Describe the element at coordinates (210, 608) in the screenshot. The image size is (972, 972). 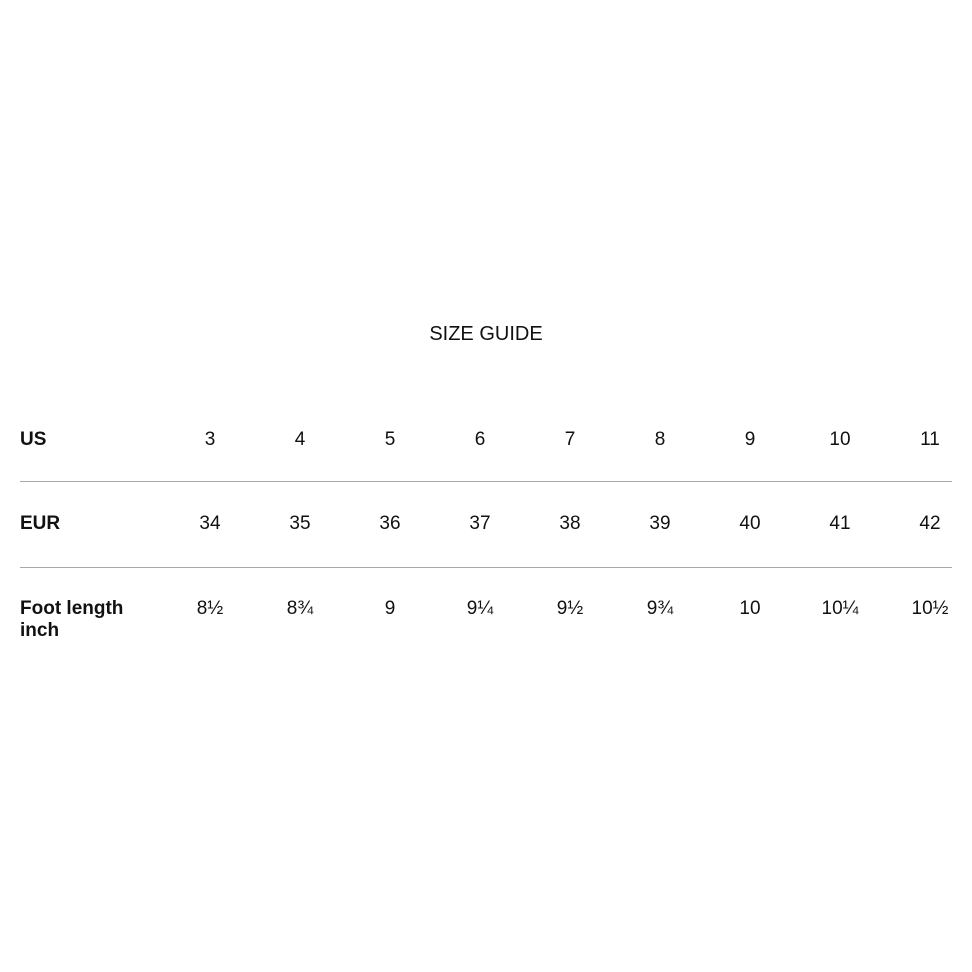
I see `table-cell: 8½` at that location.